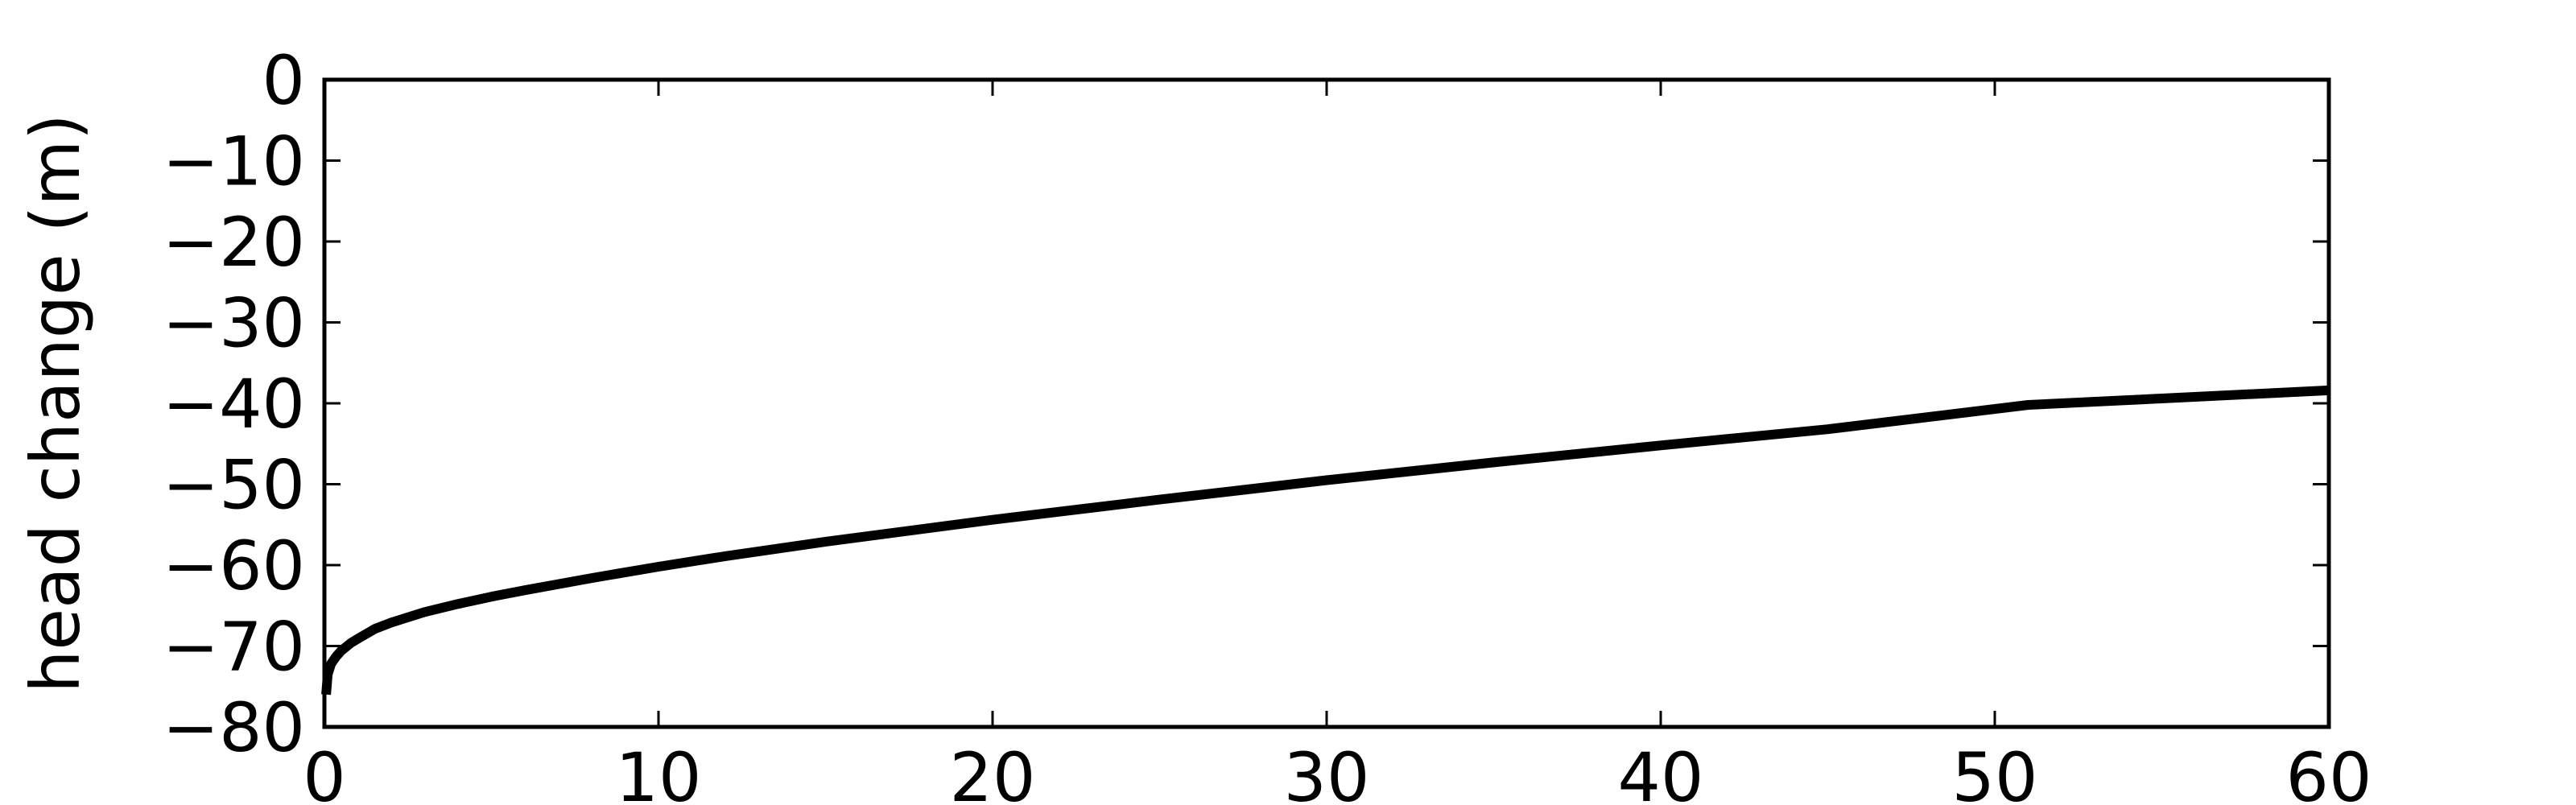  Describe the element at coordinates (234, 323) in the screenshot. I see `y-tick-label: −30` at that location.